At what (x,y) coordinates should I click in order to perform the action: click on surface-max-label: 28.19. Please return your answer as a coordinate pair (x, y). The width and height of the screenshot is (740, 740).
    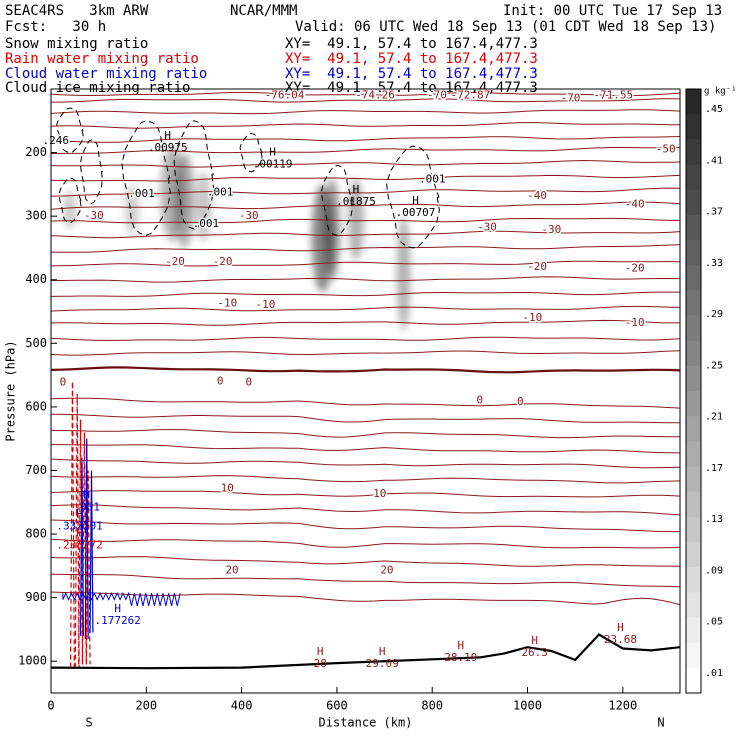
    Looking at the image, I should click on (460, 657).